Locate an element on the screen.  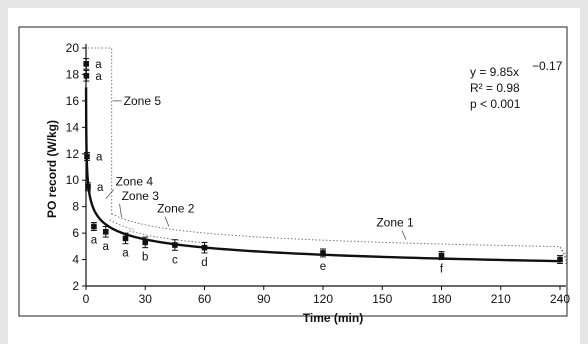
x-tick-label: 30 is located at coordinates (146, 299).